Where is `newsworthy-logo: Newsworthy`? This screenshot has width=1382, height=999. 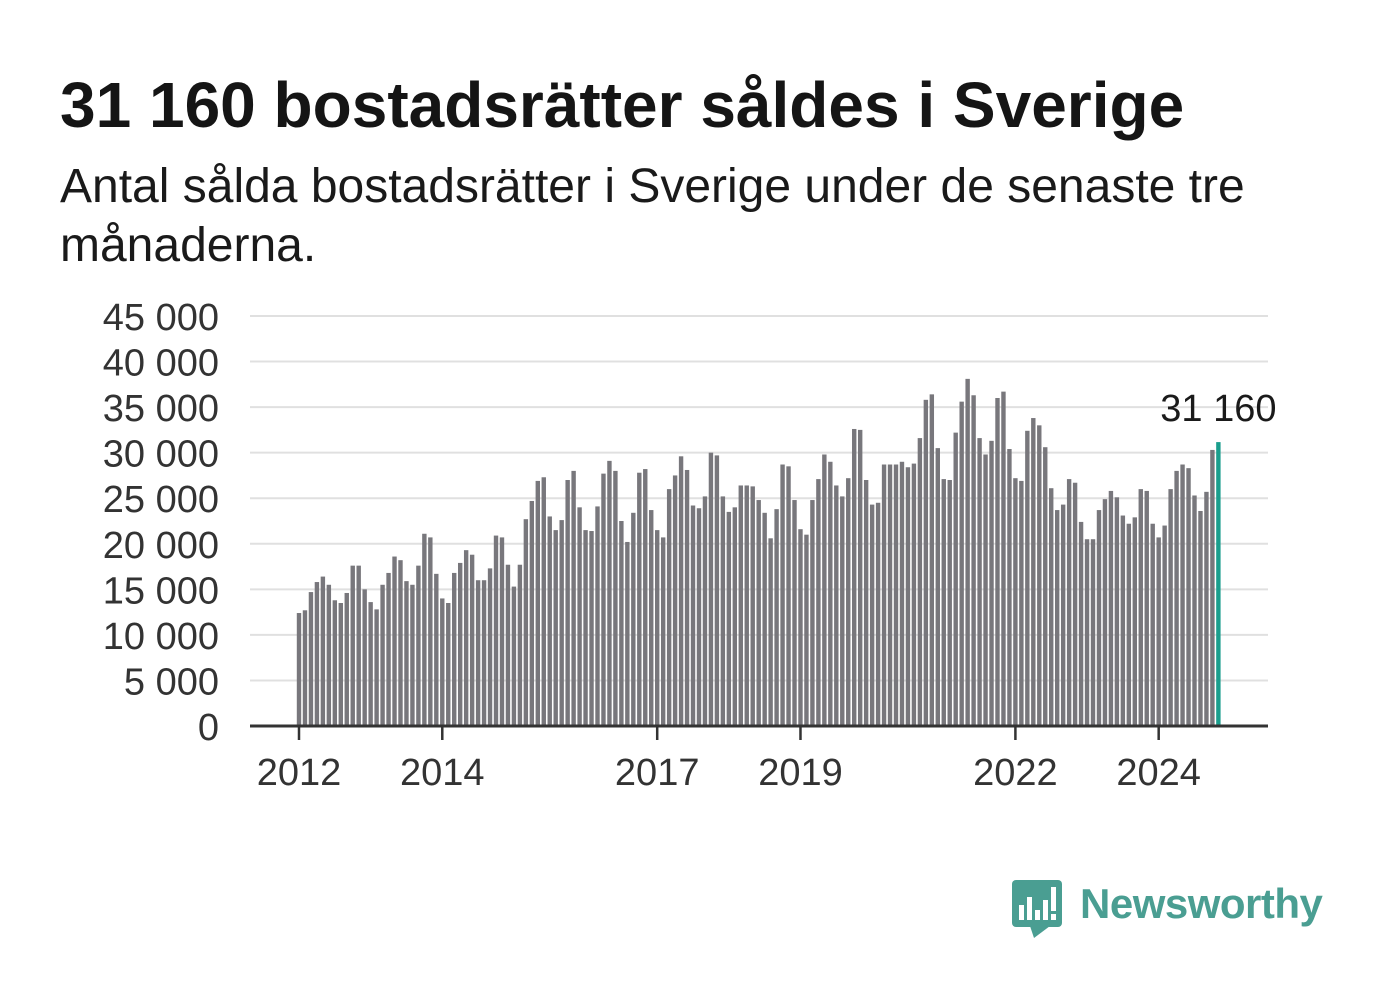 newsworthy-logo: Newsworthy is located at coordinates (1170, 910).